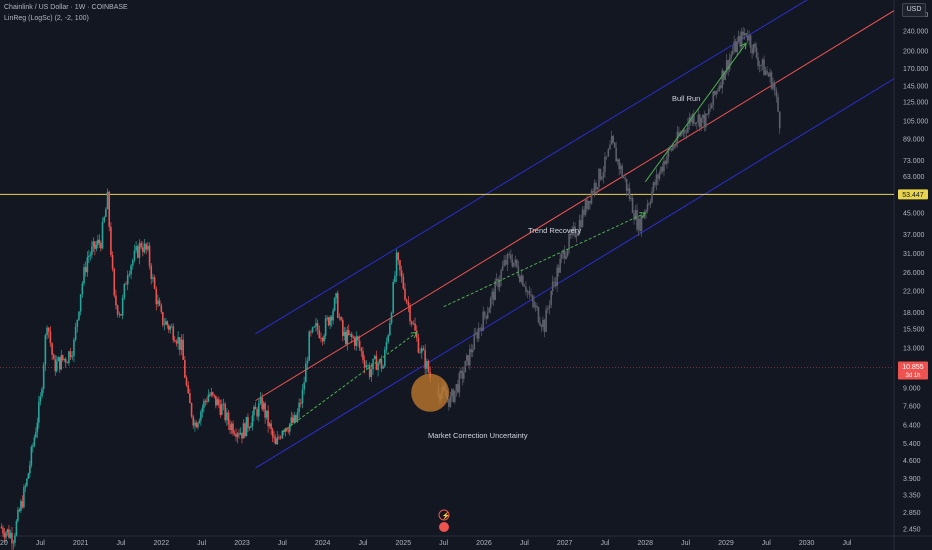 The width and height of the screenshot is (932, 550). I want to click on level-price-tag, so click(913, 194).